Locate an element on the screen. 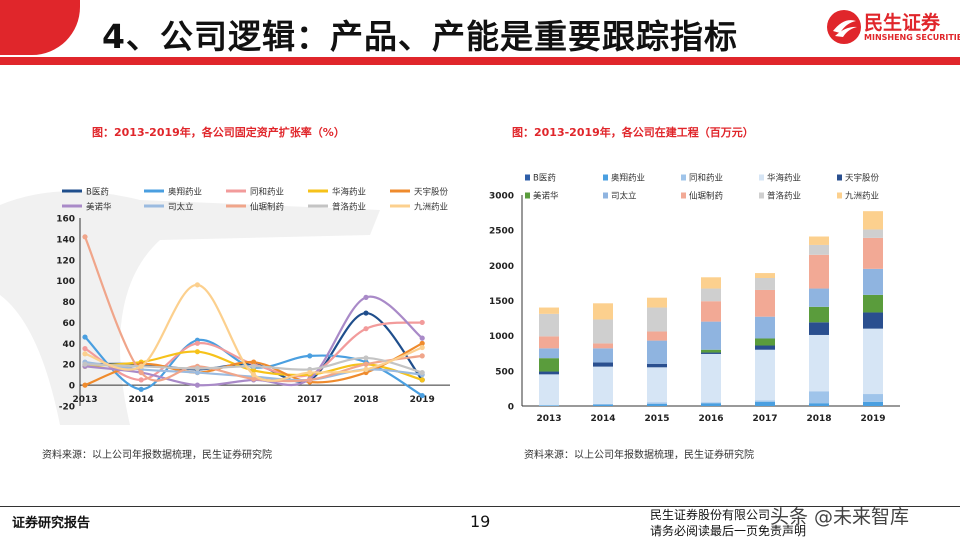  x-tick-label: 2018 is located at coordinates (365, 400).